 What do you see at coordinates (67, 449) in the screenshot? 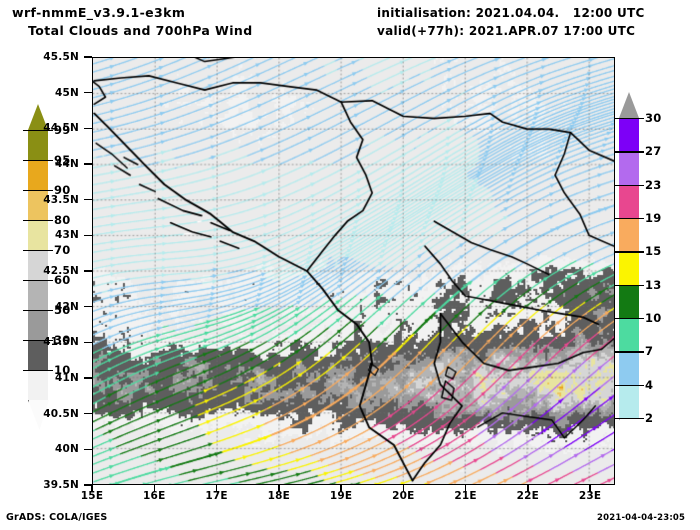
I see `y-axis-tick-label: 40N` at bounding box center [67, 449].